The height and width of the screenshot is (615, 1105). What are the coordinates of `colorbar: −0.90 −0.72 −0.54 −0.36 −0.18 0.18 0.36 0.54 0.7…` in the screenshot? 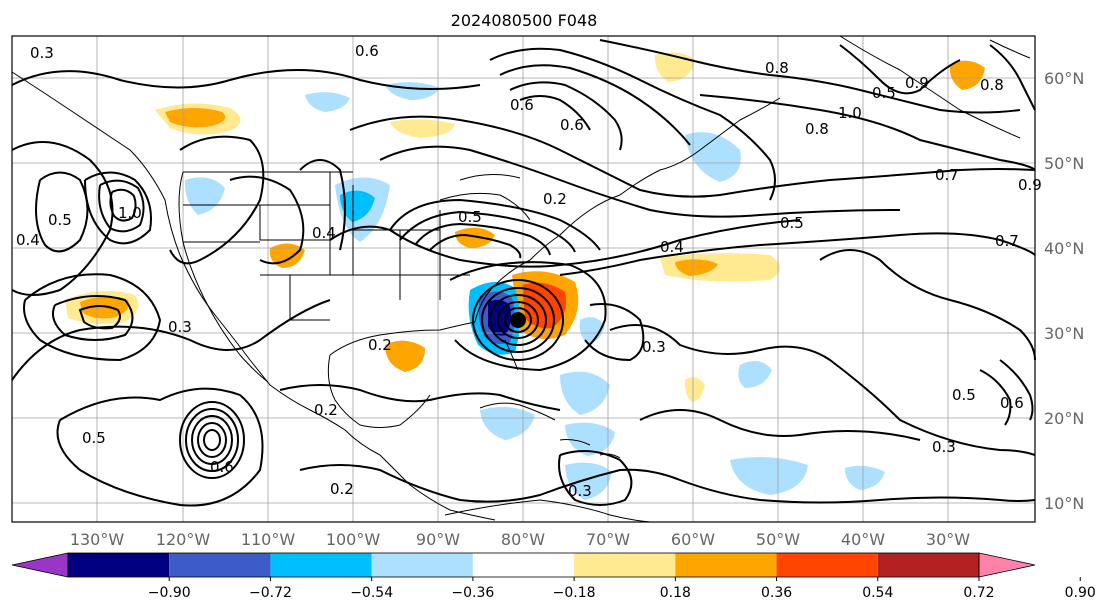 It's located at (553, 576).